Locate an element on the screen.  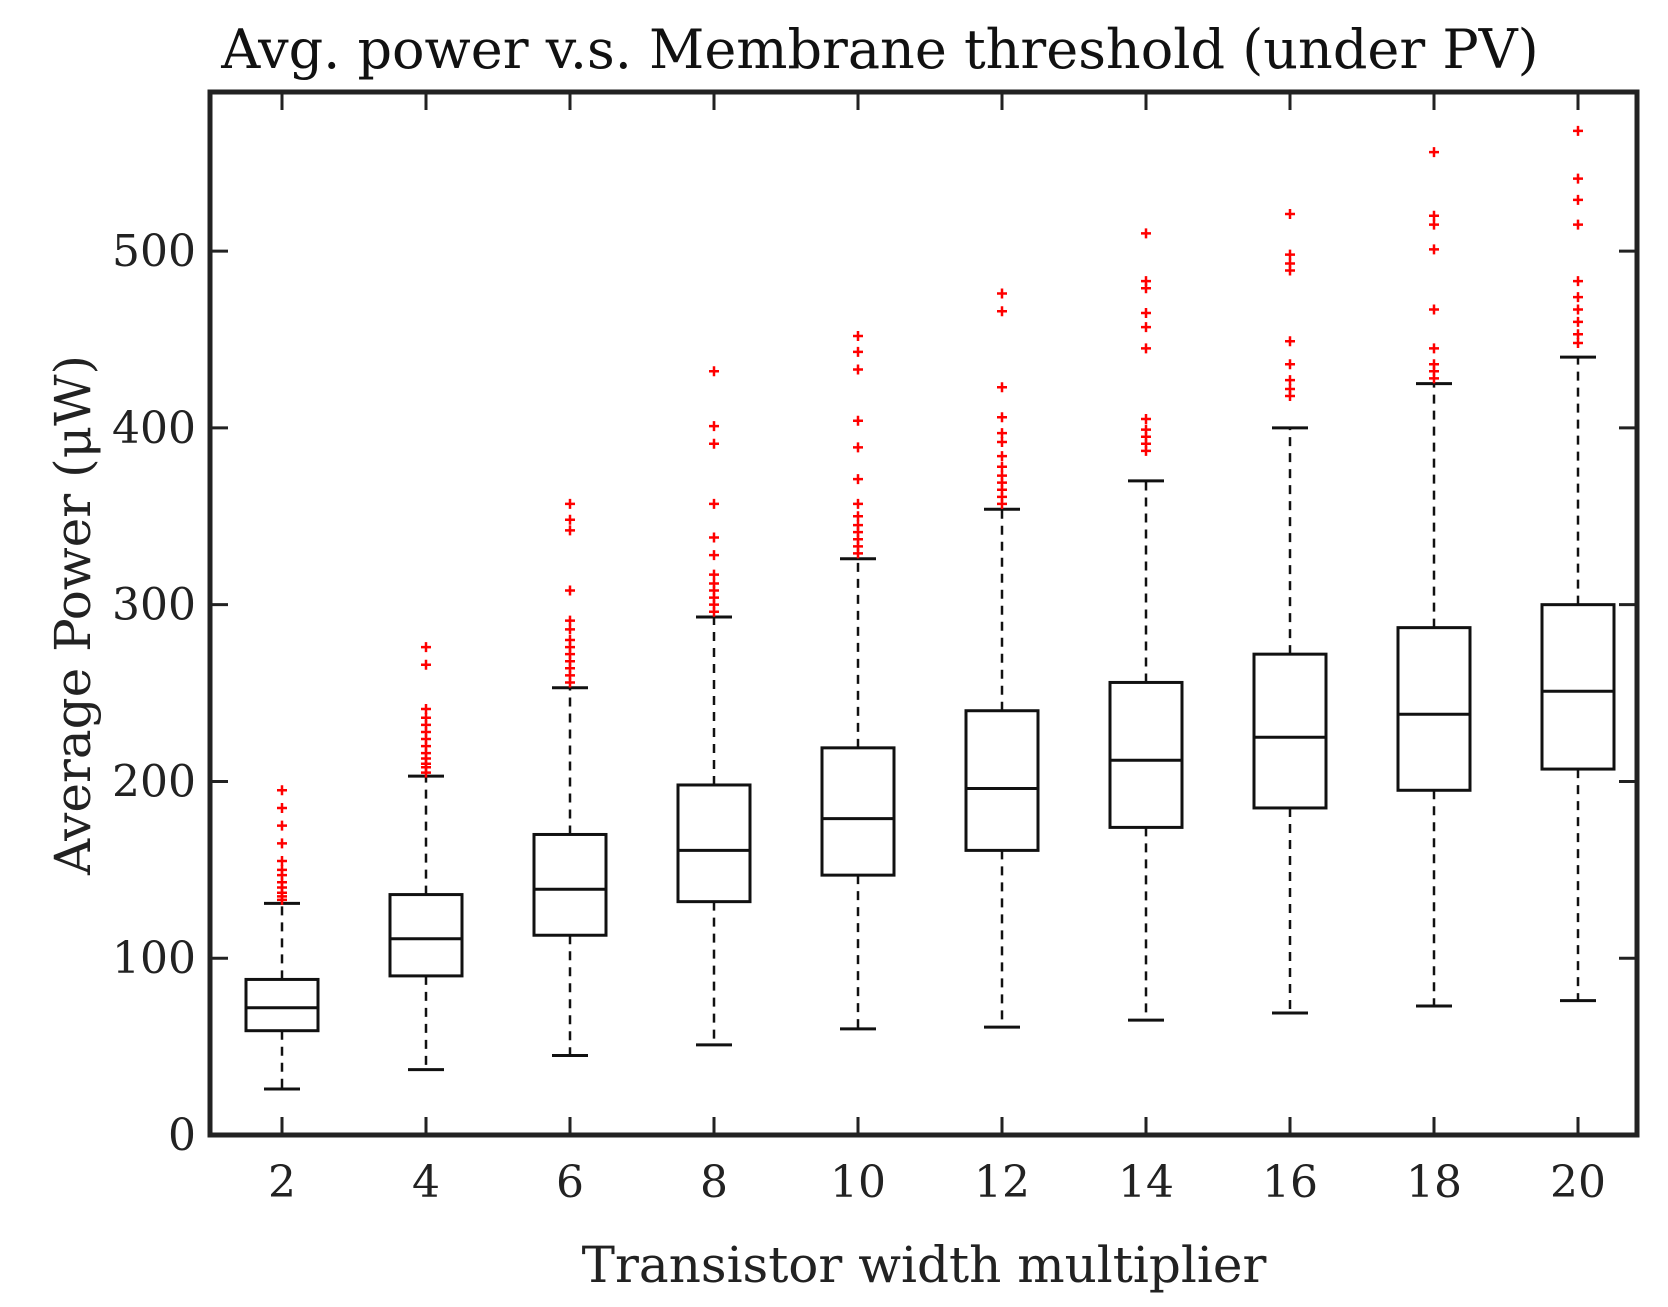
x-tick-label: 4 is located at coordinates (426, 1182).